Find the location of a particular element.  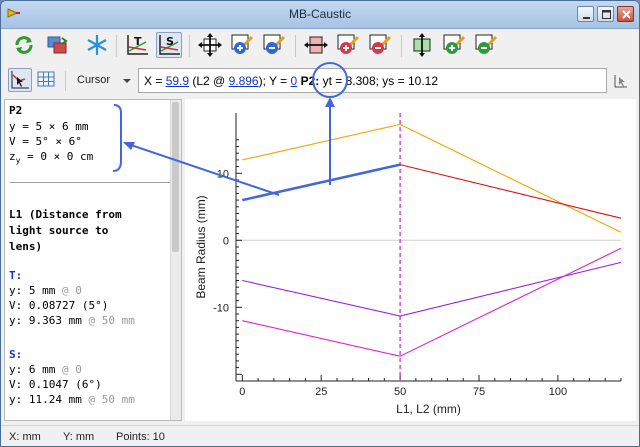

svg-text: T is located at coordinates (138, 41).